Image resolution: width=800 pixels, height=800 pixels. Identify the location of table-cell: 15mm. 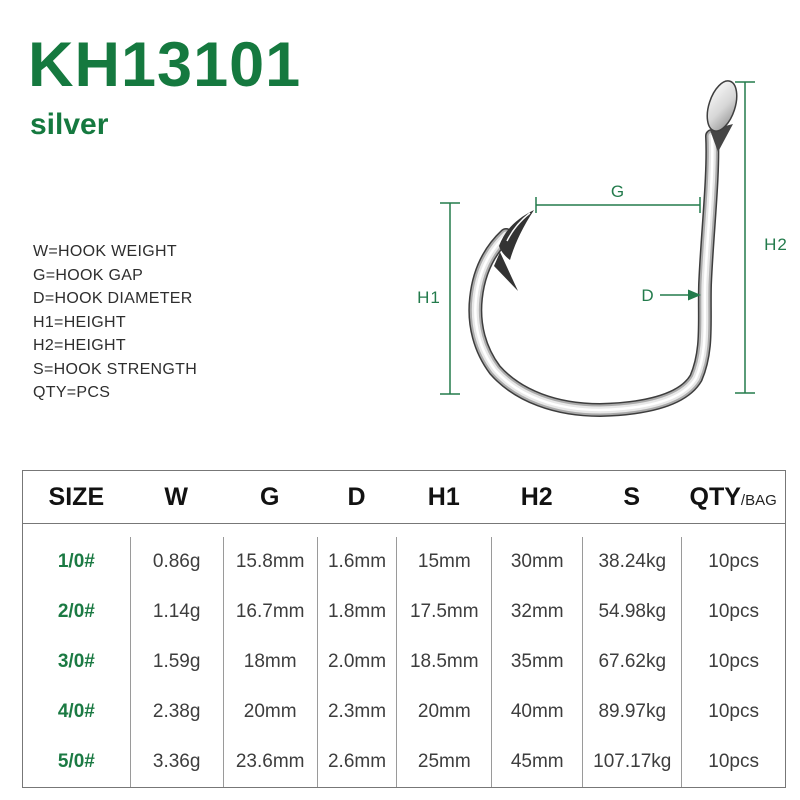
(444, 561).